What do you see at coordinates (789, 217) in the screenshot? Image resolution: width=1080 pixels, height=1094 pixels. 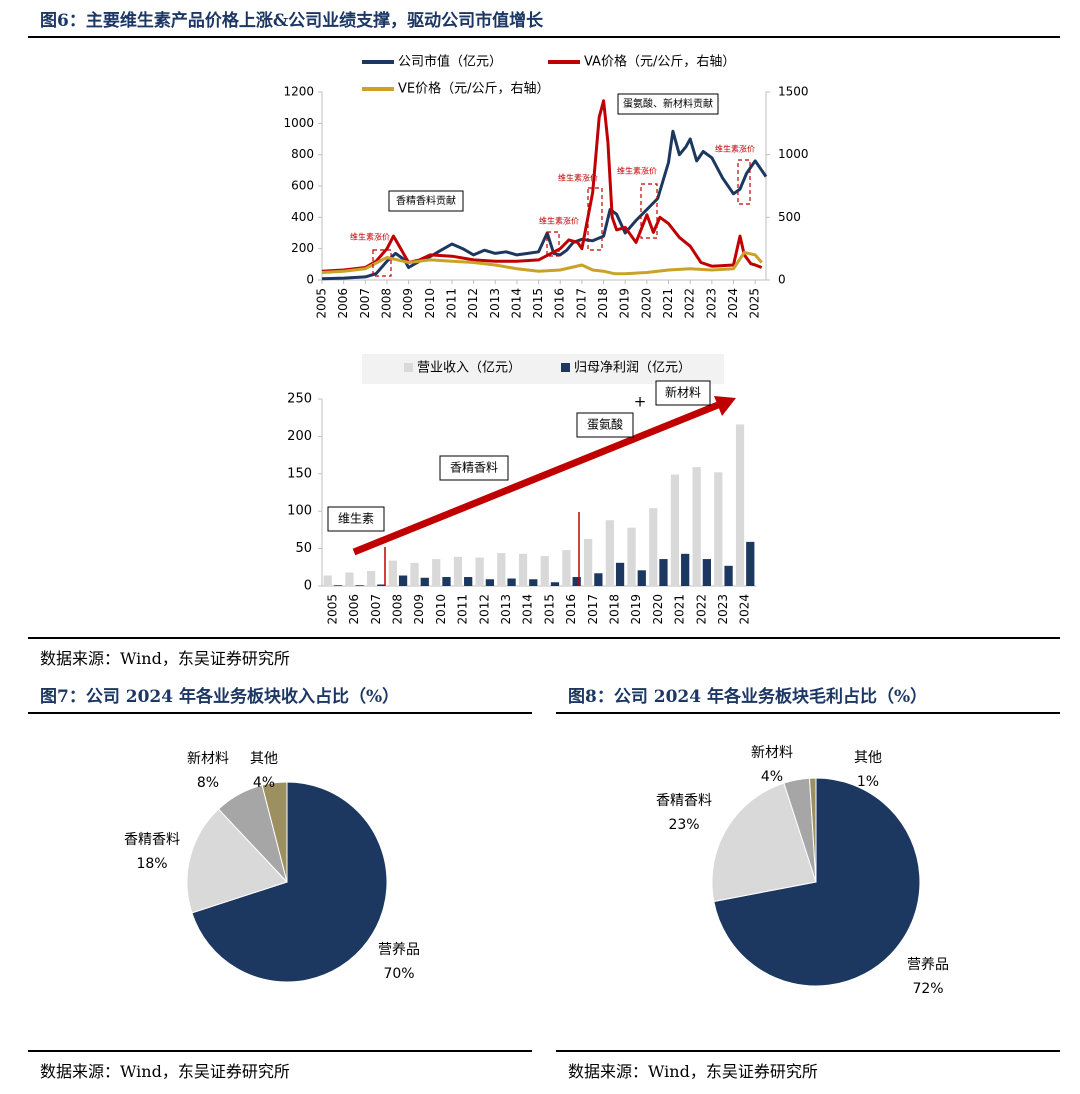 I see `line-right-tick-label: 500` at bounding box center [789, 217].